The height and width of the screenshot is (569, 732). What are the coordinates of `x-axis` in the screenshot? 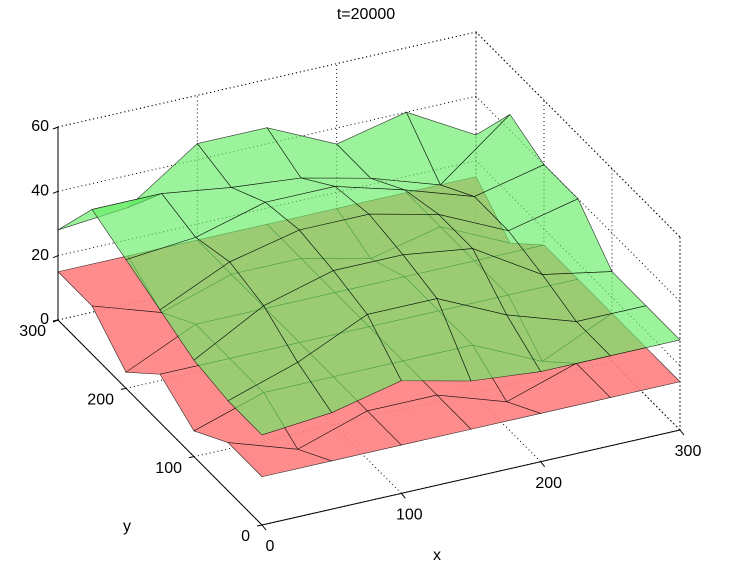 It's located at (471, 477).